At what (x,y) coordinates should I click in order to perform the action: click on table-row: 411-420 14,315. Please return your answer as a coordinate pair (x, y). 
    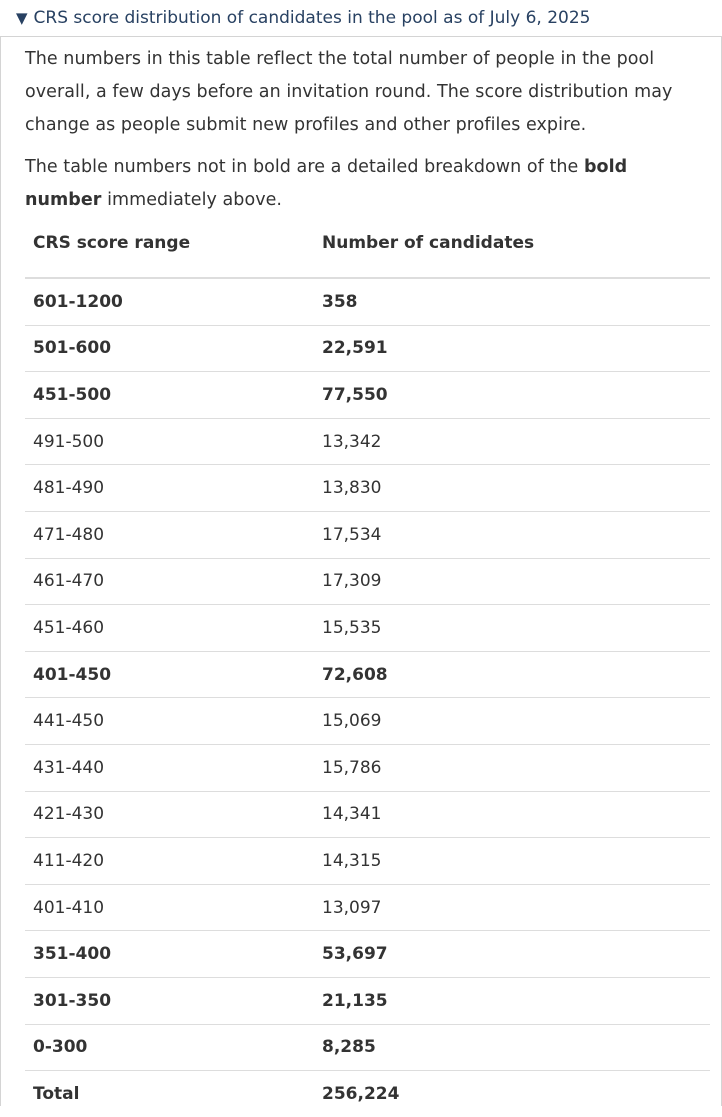
    Looking at the image, I should click on (367, 861).